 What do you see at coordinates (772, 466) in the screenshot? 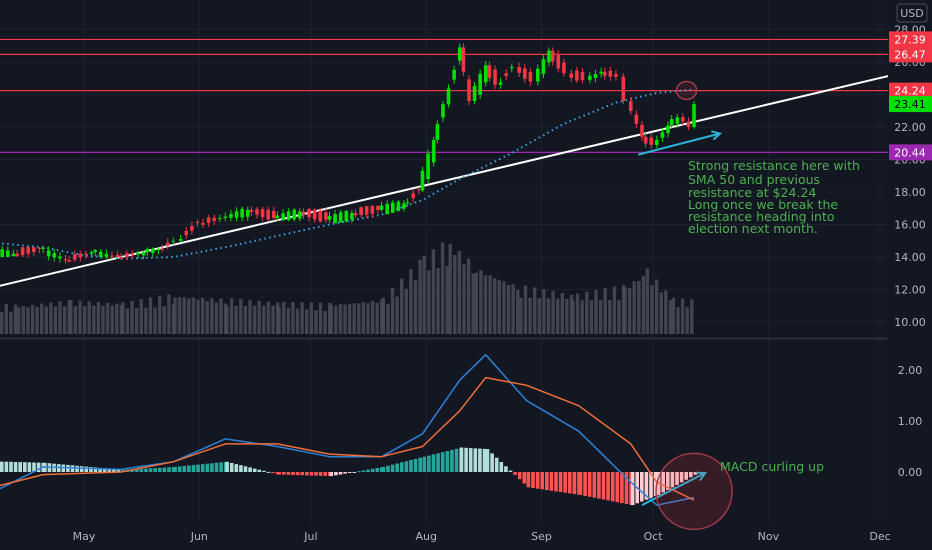
I see `macd-annotation: MACD curling up` at bounding box center [772, 466].